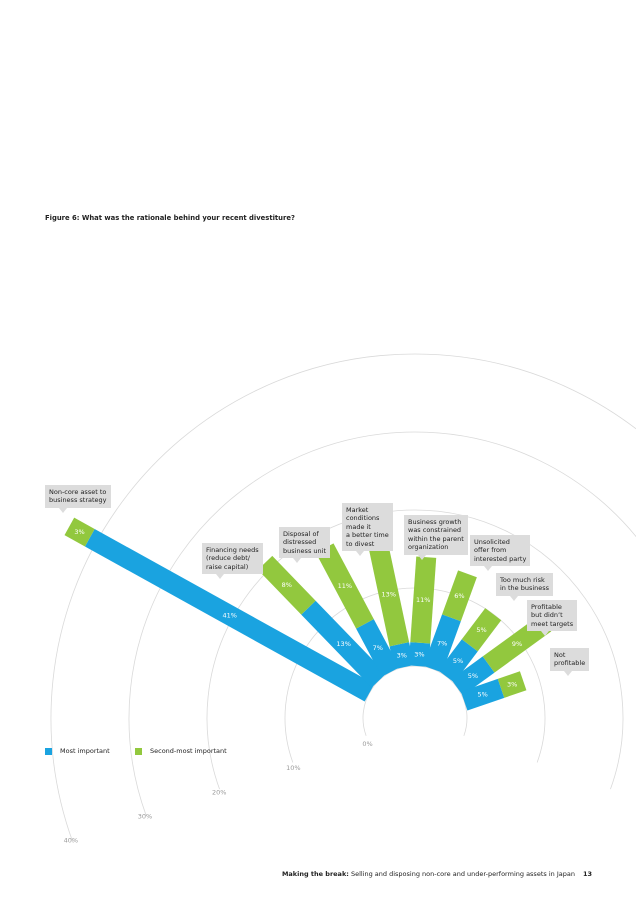 The image size is (636, 900). I want to click on value-label: 41%, so click(229, 615).